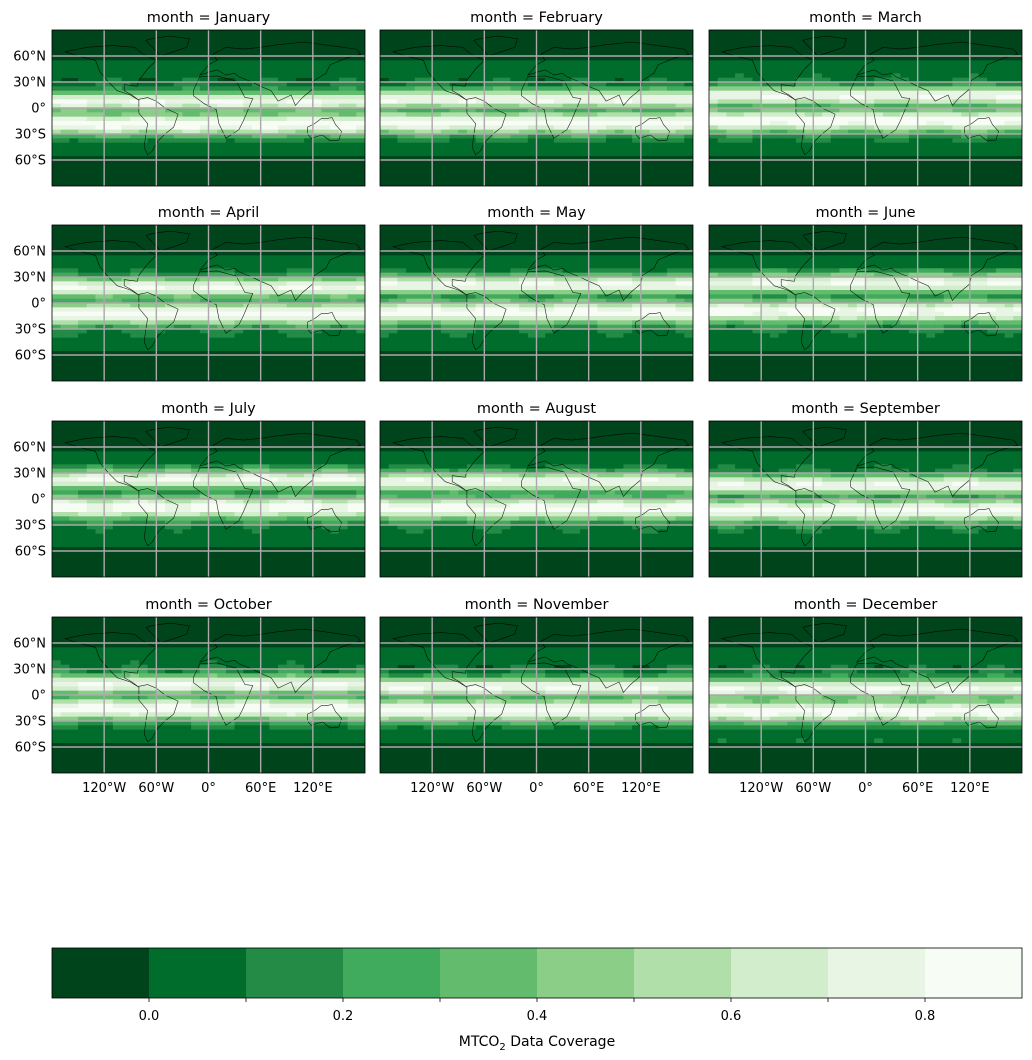 This screenshot has height=1060, width=1032. What do you see at coordinates (767, 268) in the screenshot?
I see `coastline` at bounding box center [767, 268].